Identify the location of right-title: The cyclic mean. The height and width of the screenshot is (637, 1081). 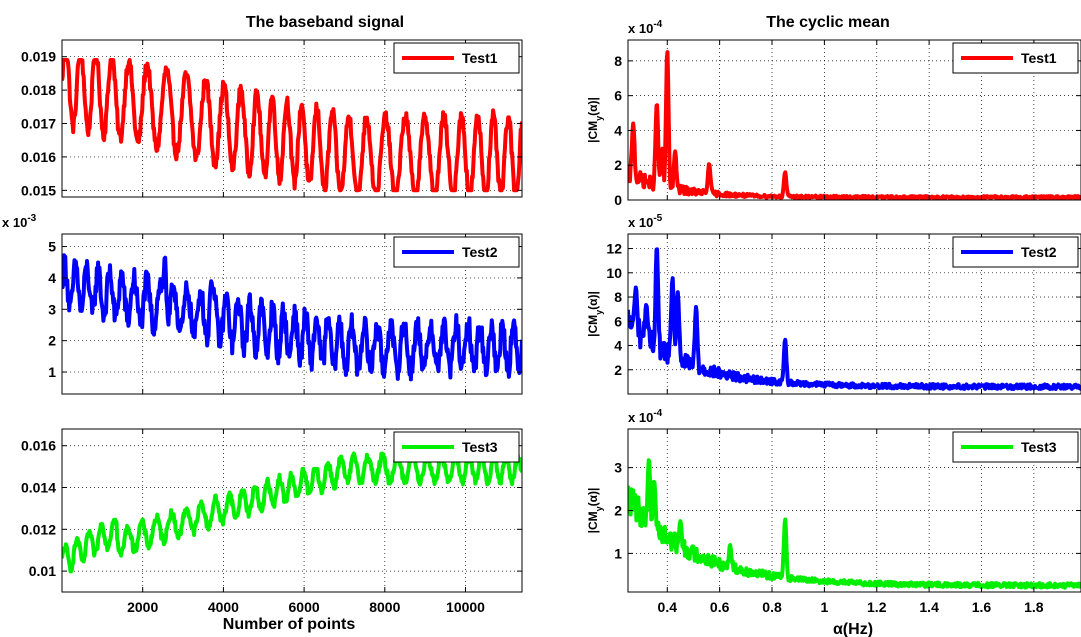
(828, 22).